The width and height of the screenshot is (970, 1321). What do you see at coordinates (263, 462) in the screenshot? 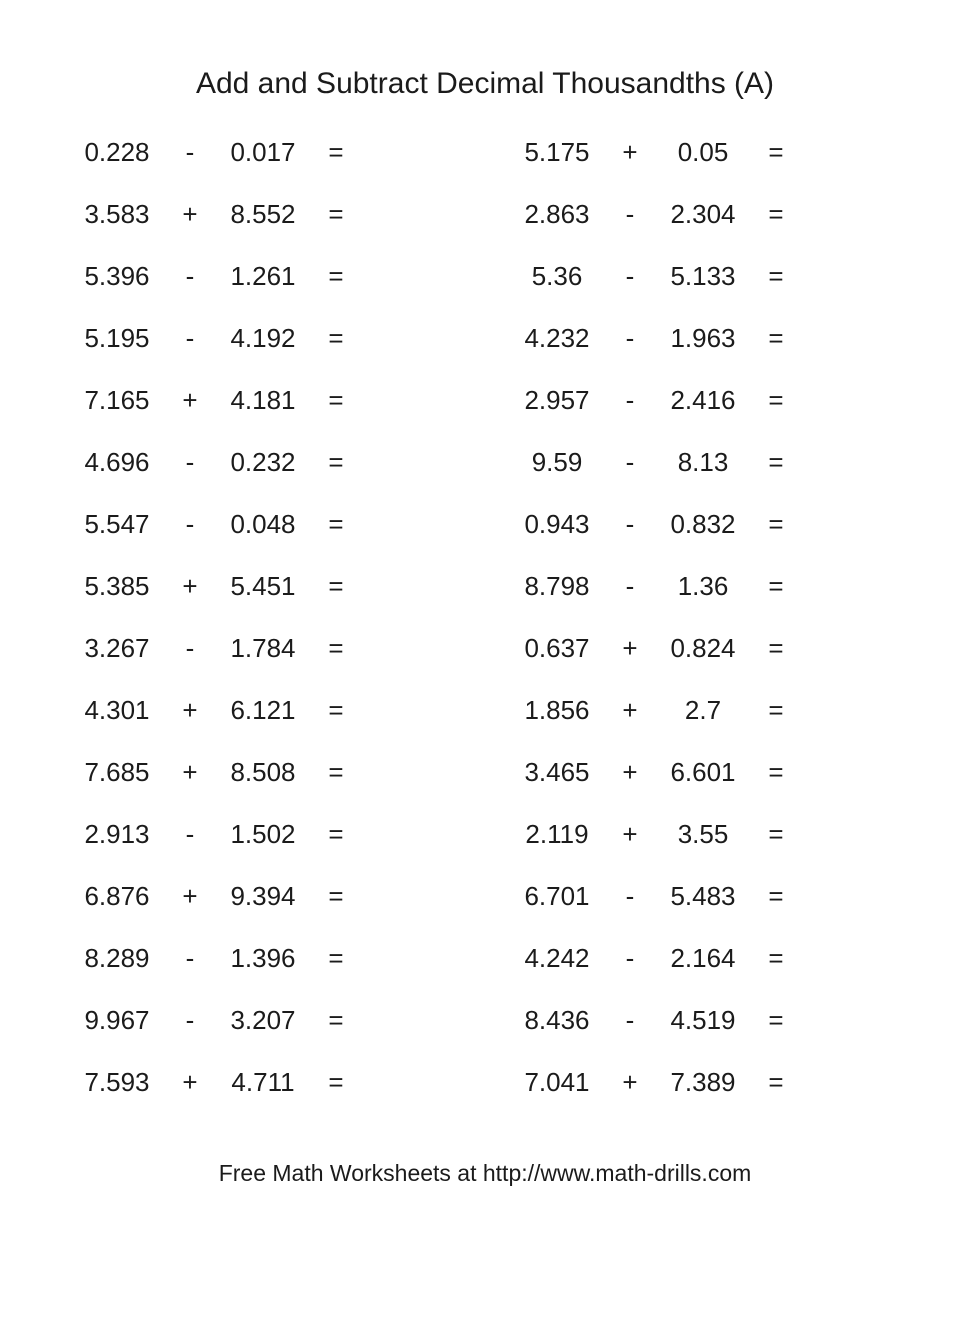
I see `second-operand: 0.232` at bounding box center [263, 462].